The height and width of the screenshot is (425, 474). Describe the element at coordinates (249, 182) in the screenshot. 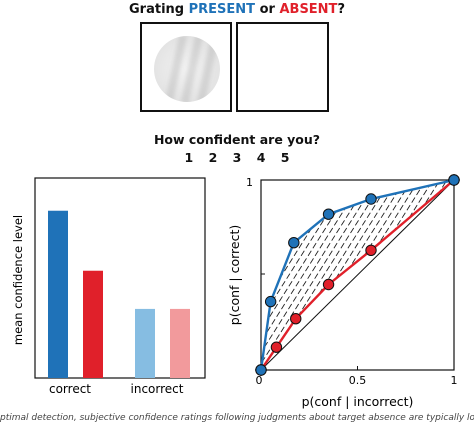

I see `y-tick-1: 1` at that location.